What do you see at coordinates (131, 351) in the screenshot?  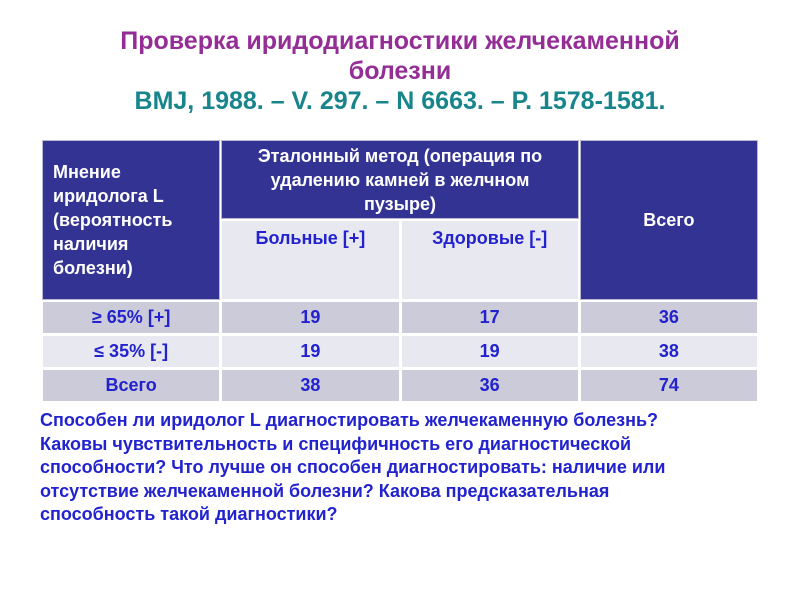 I see `row-label: ≤ 35% [-]` at bounding box center [131, 351].